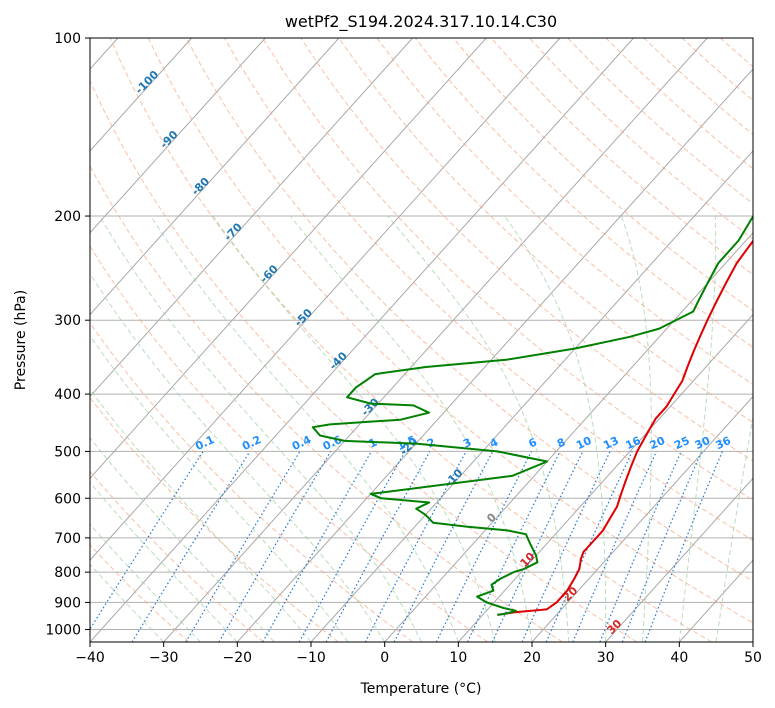  I want to click on x-axis-label: Temperature (°C), so click(421, 689).